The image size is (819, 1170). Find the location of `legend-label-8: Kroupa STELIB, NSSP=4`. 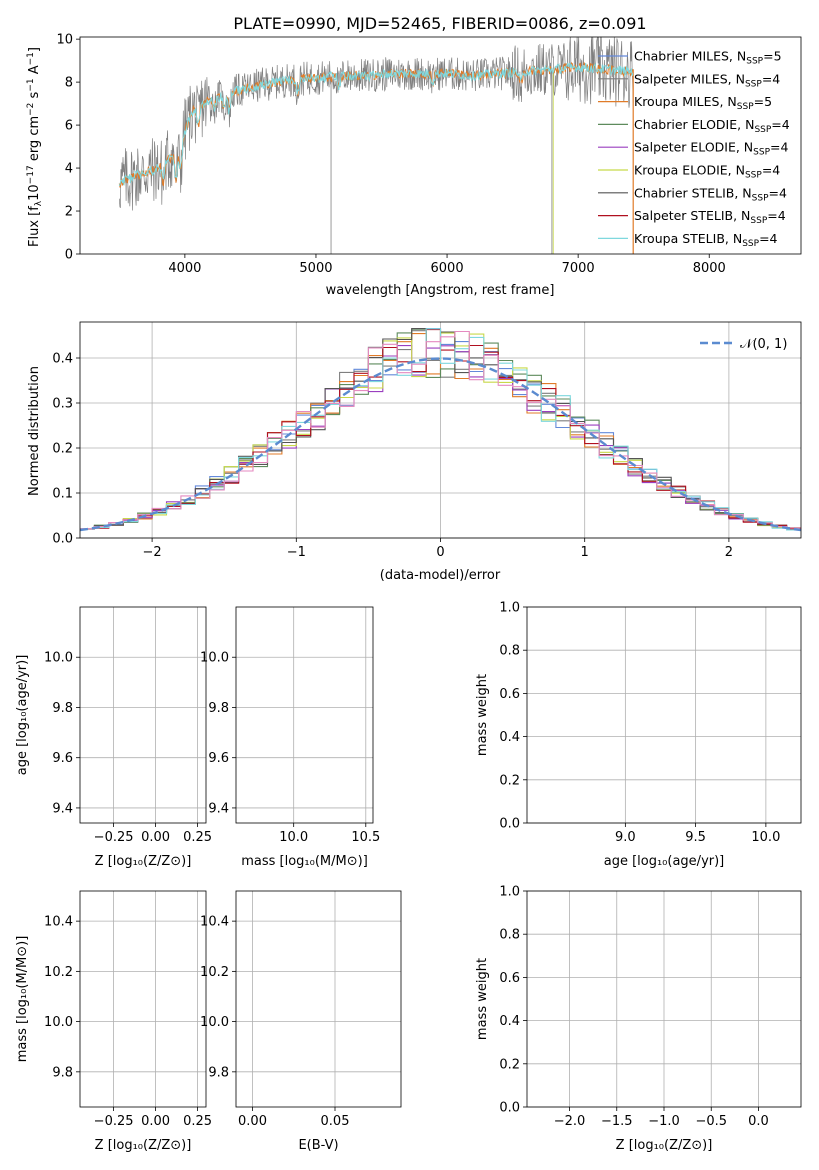

legend-label-8: Kroupa STELIB, NSSP=4 is located at coordinates (706, 240).